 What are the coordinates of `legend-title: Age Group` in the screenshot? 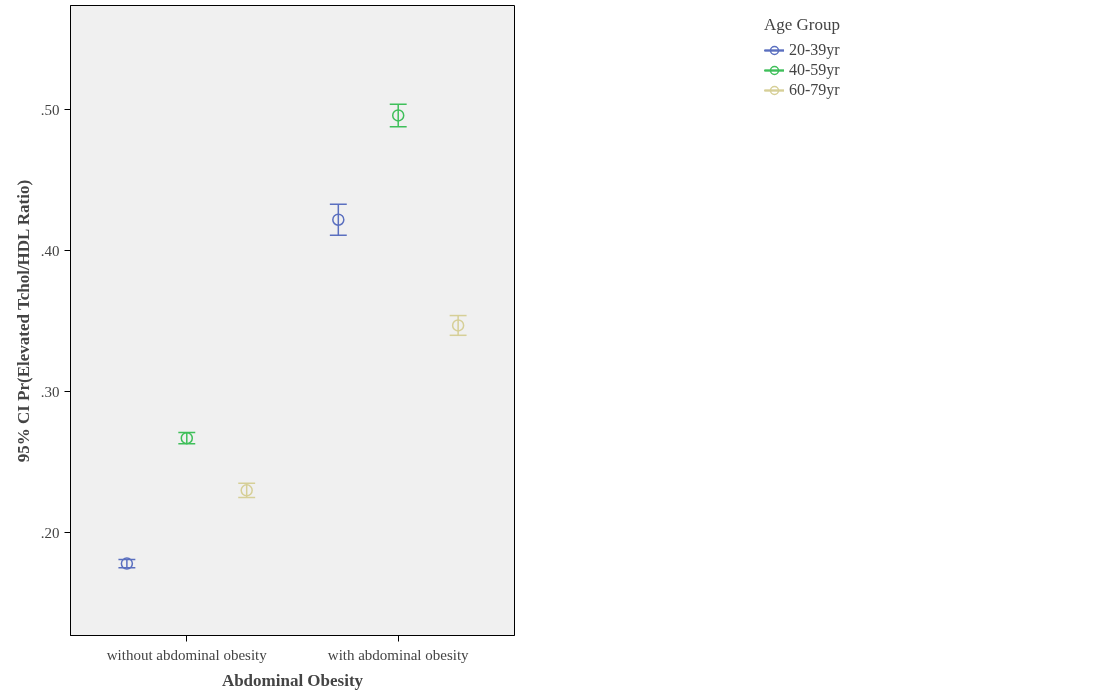 It's located at (802, 25).